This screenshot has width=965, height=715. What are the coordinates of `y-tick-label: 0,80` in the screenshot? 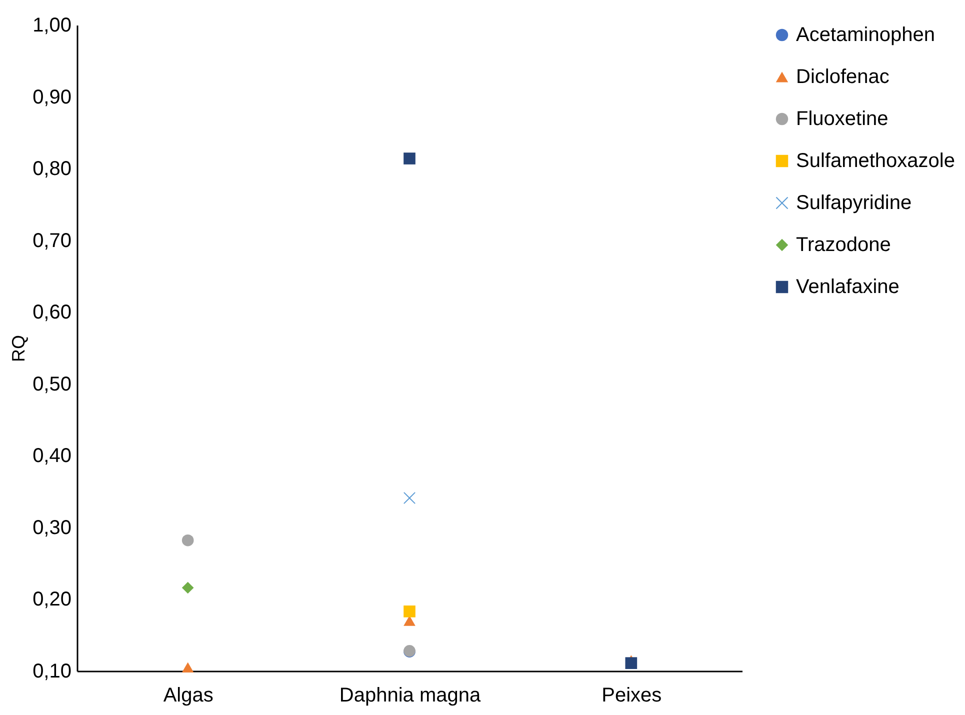 It's located at (52, 169).